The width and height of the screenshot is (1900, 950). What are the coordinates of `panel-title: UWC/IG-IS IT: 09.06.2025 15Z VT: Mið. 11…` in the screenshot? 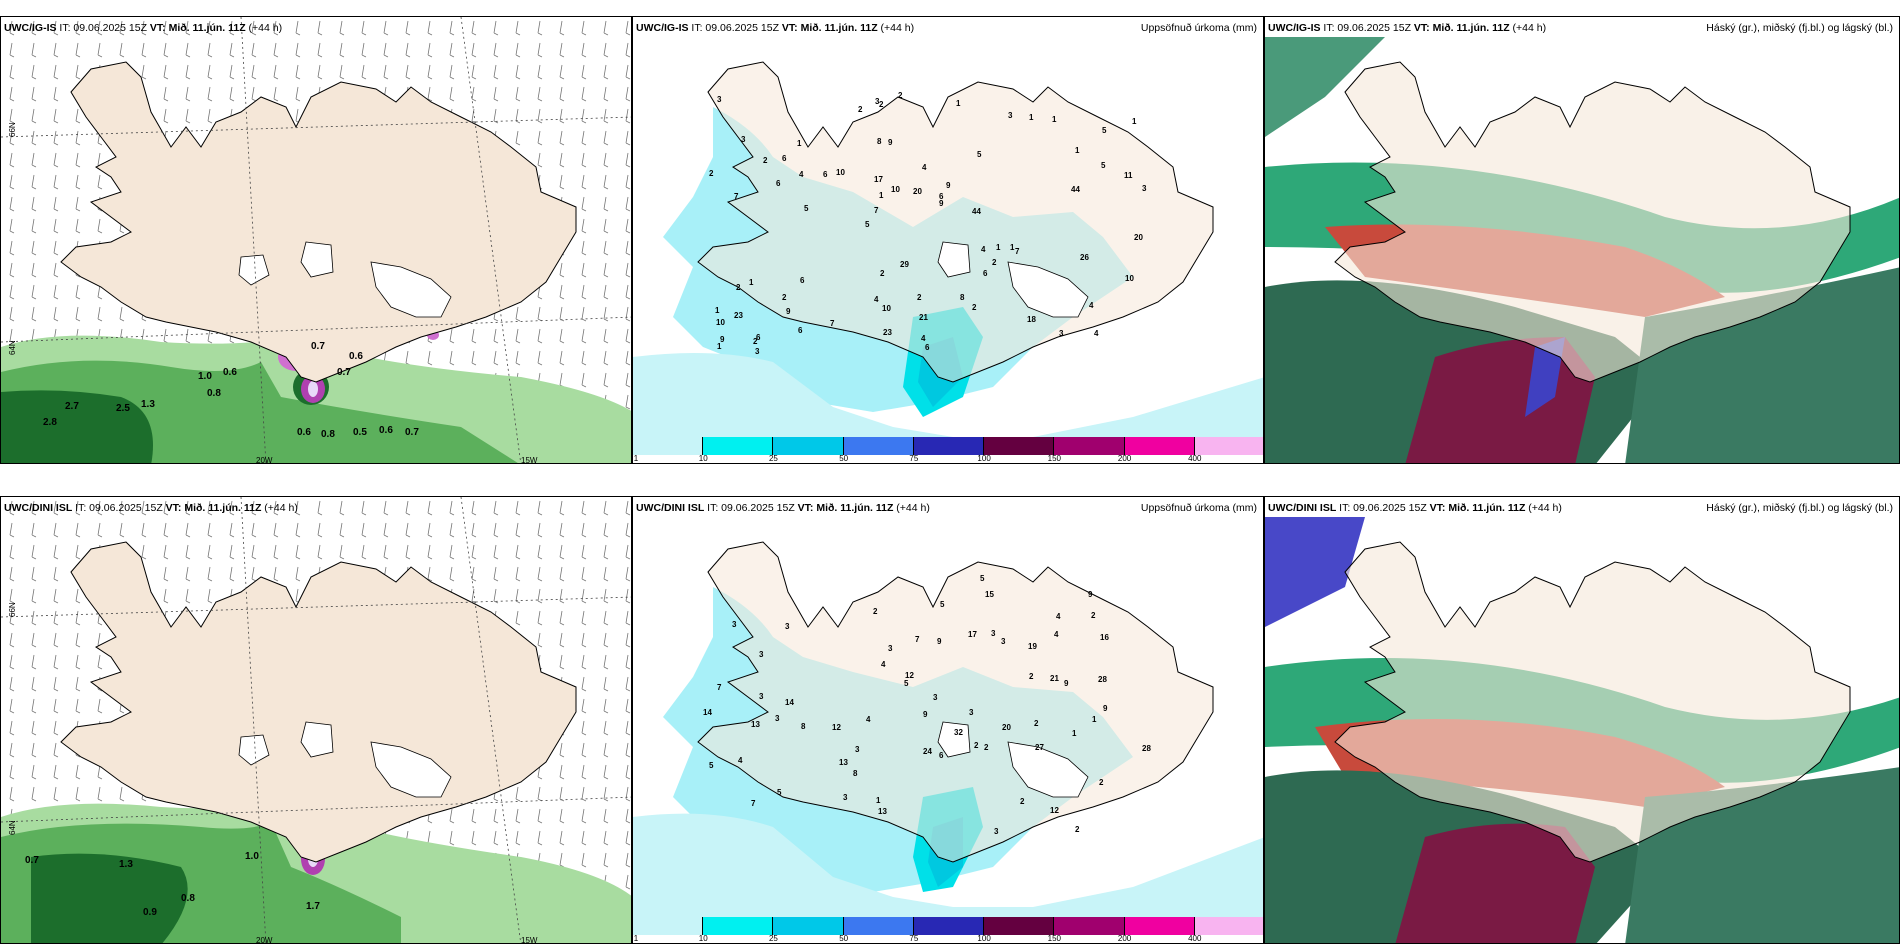 It's located at (143, 28).